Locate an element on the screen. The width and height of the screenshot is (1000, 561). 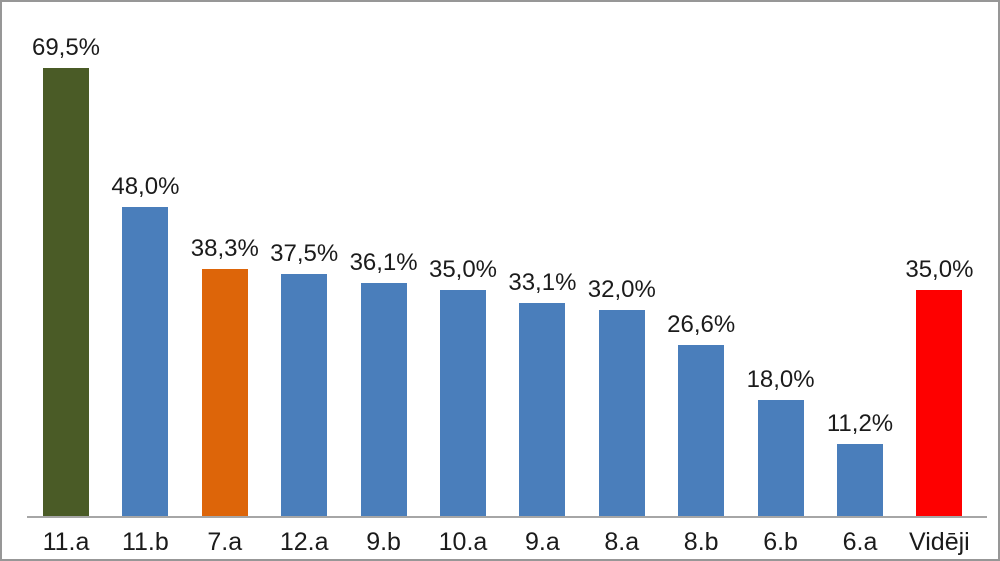
x-axis-line is located at coordinates (507, 517).